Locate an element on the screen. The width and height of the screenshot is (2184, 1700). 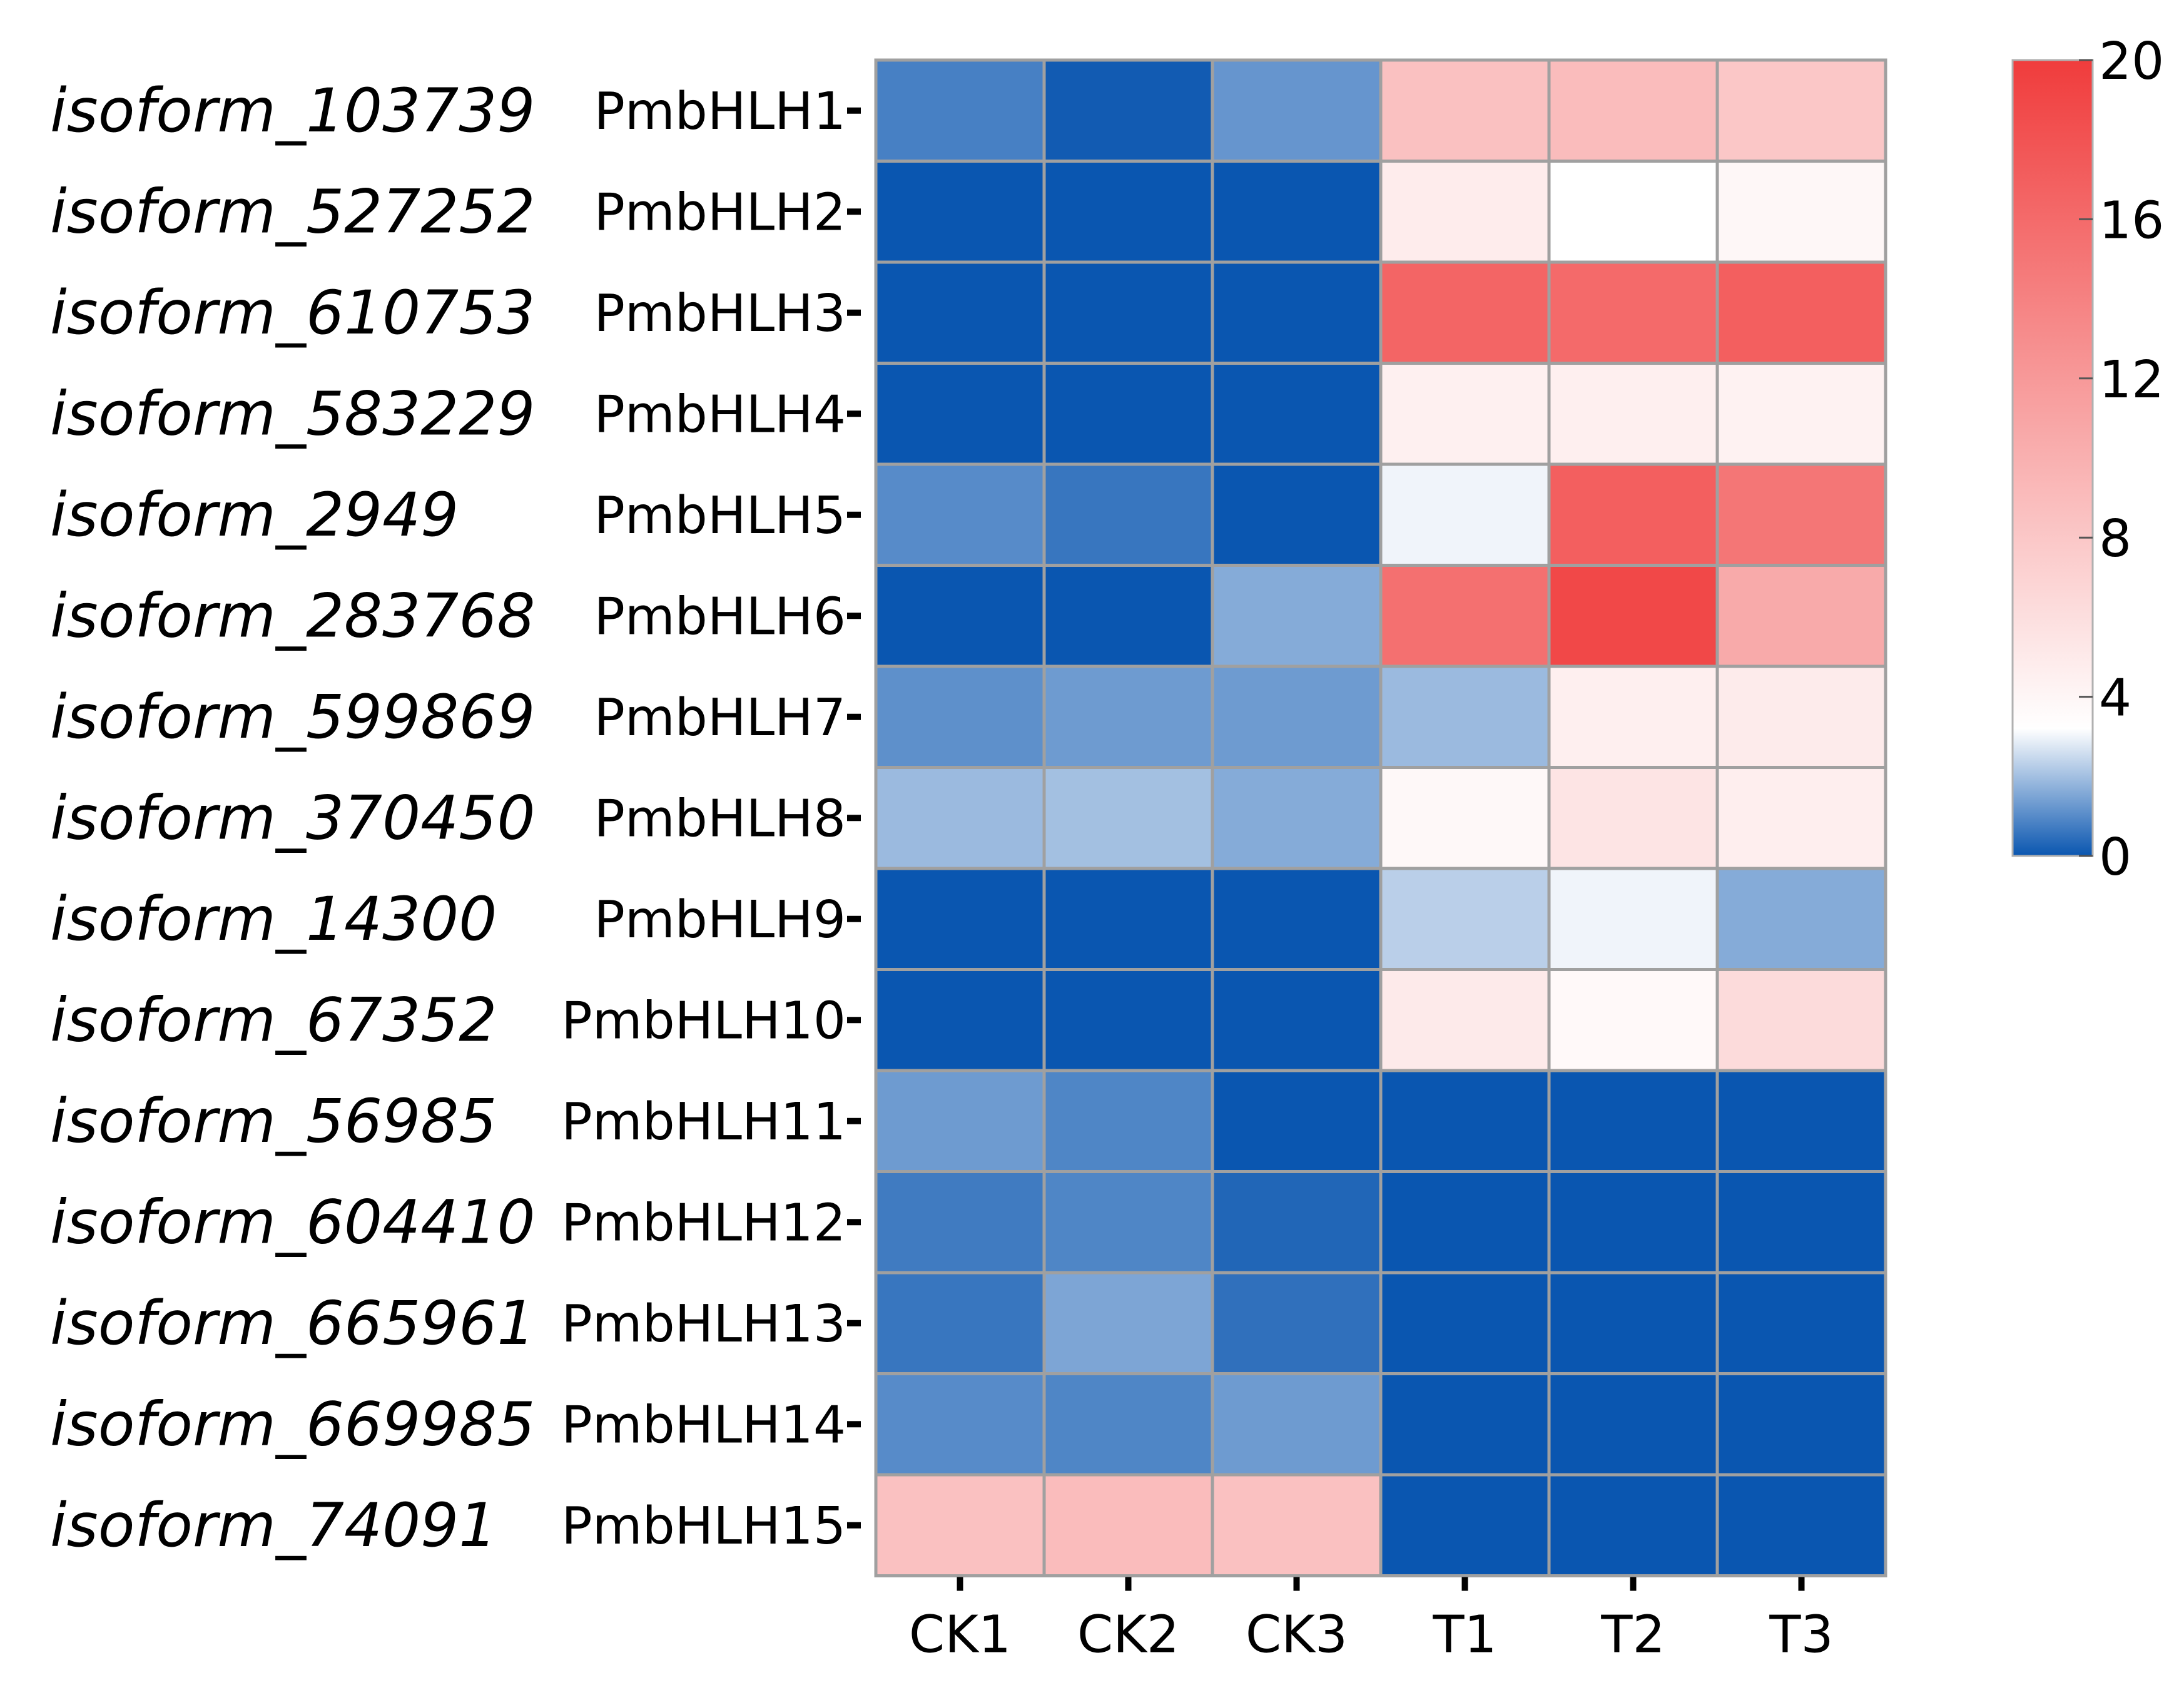
colorbar-tick-label: 16 is located at coordinates (2132, 220).